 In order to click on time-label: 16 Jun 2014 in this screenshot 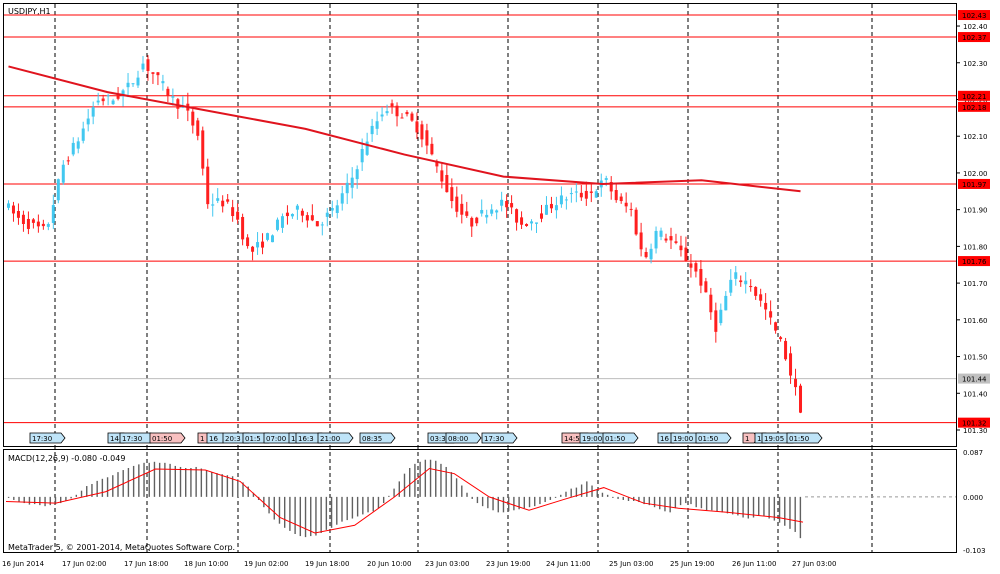, I will do `click(23, 564)`.